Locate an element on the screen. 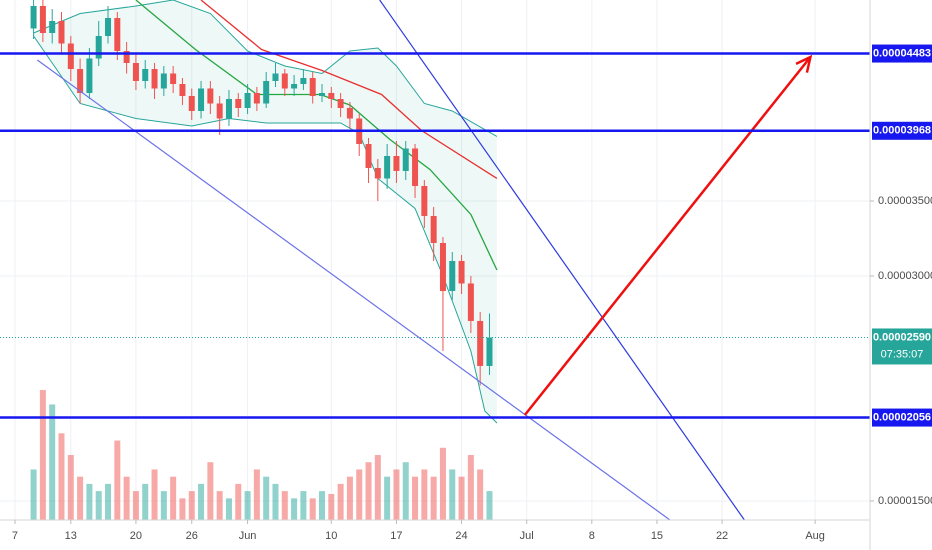  moving-average is located at coordinates (349, 90).